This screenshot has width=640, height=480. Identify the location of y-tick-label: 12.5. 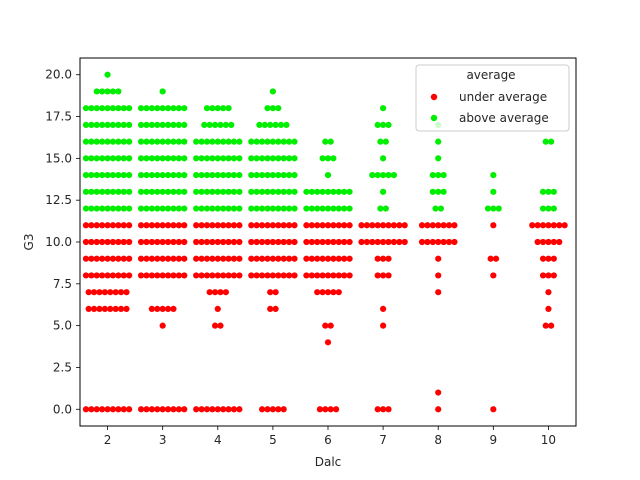
(58, 200).